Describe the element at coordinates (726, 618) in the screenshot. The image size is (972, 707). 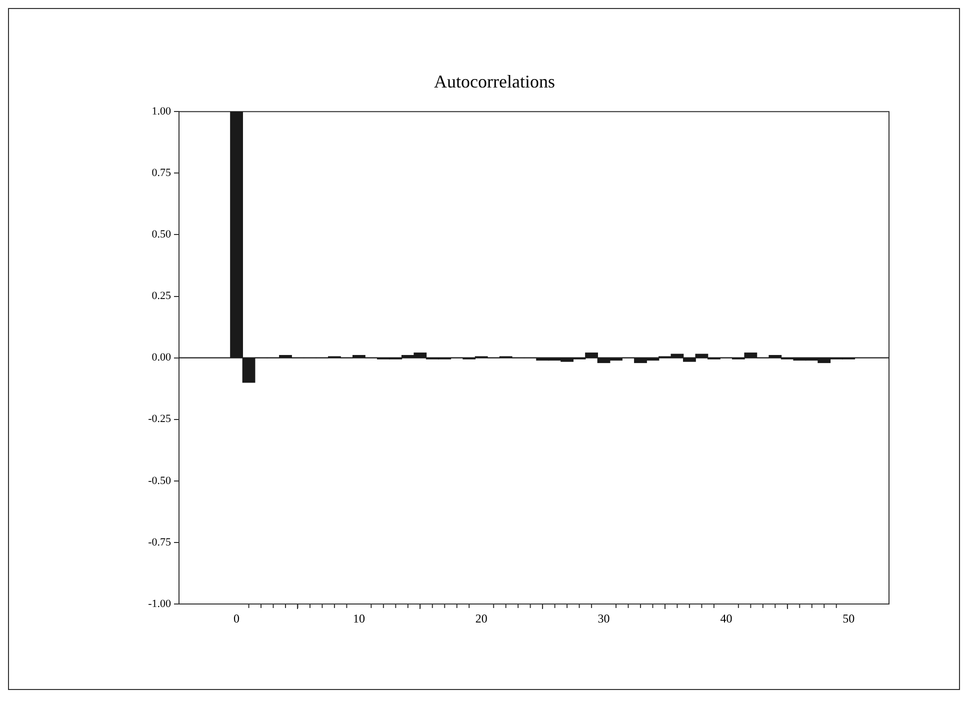
I see `x-tick-label: 40` at that location.